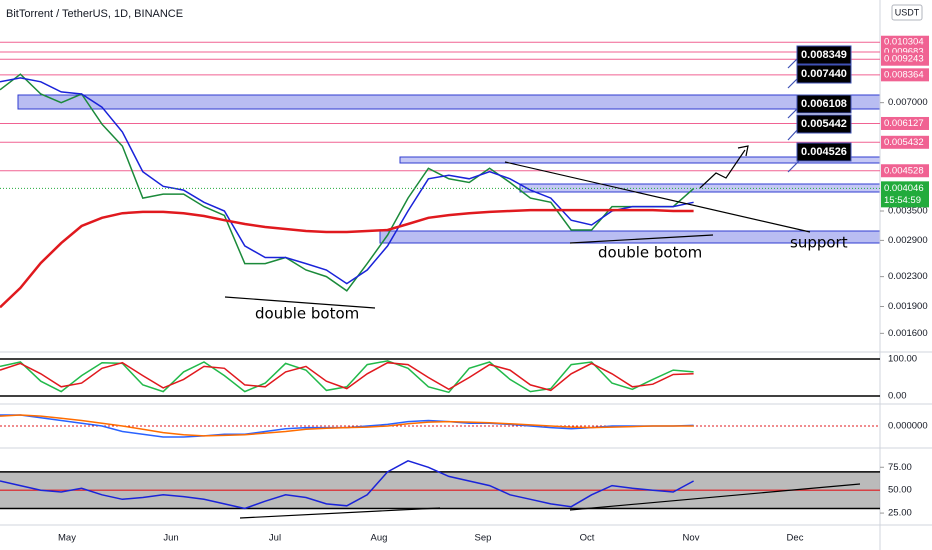  I want to click on resistance-zone, so click(449, 102).